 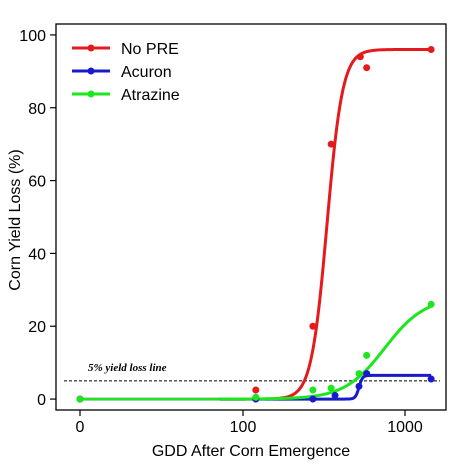 I want to click on y-tick-label: 100, so click(x=32, y=36).